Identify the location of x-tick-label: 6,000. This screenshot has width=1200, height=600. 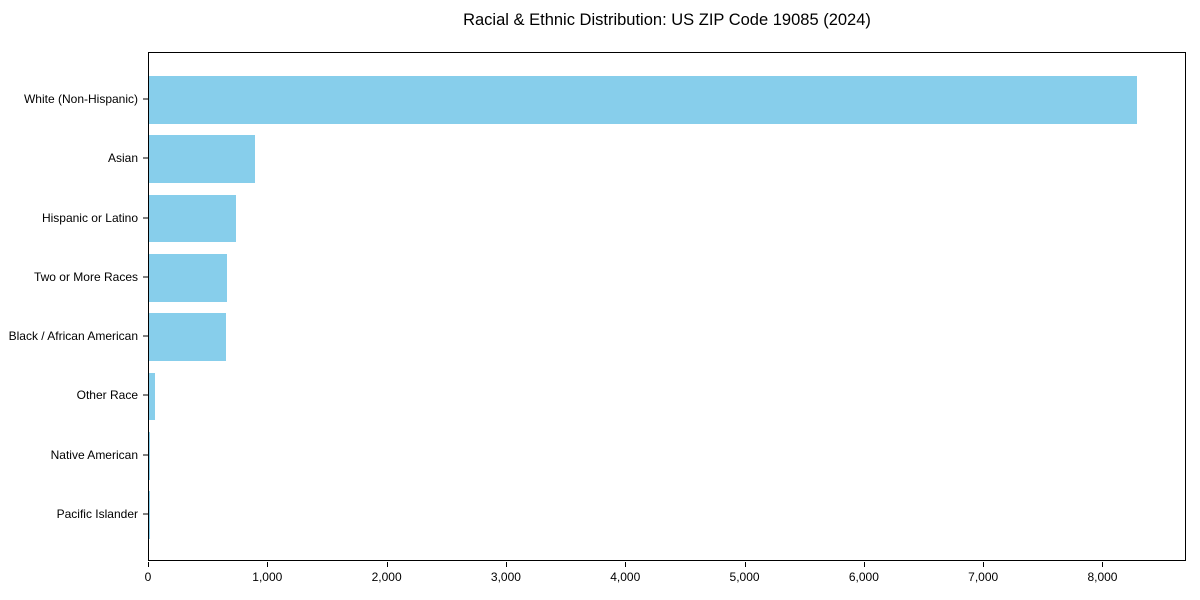
(863, 577).